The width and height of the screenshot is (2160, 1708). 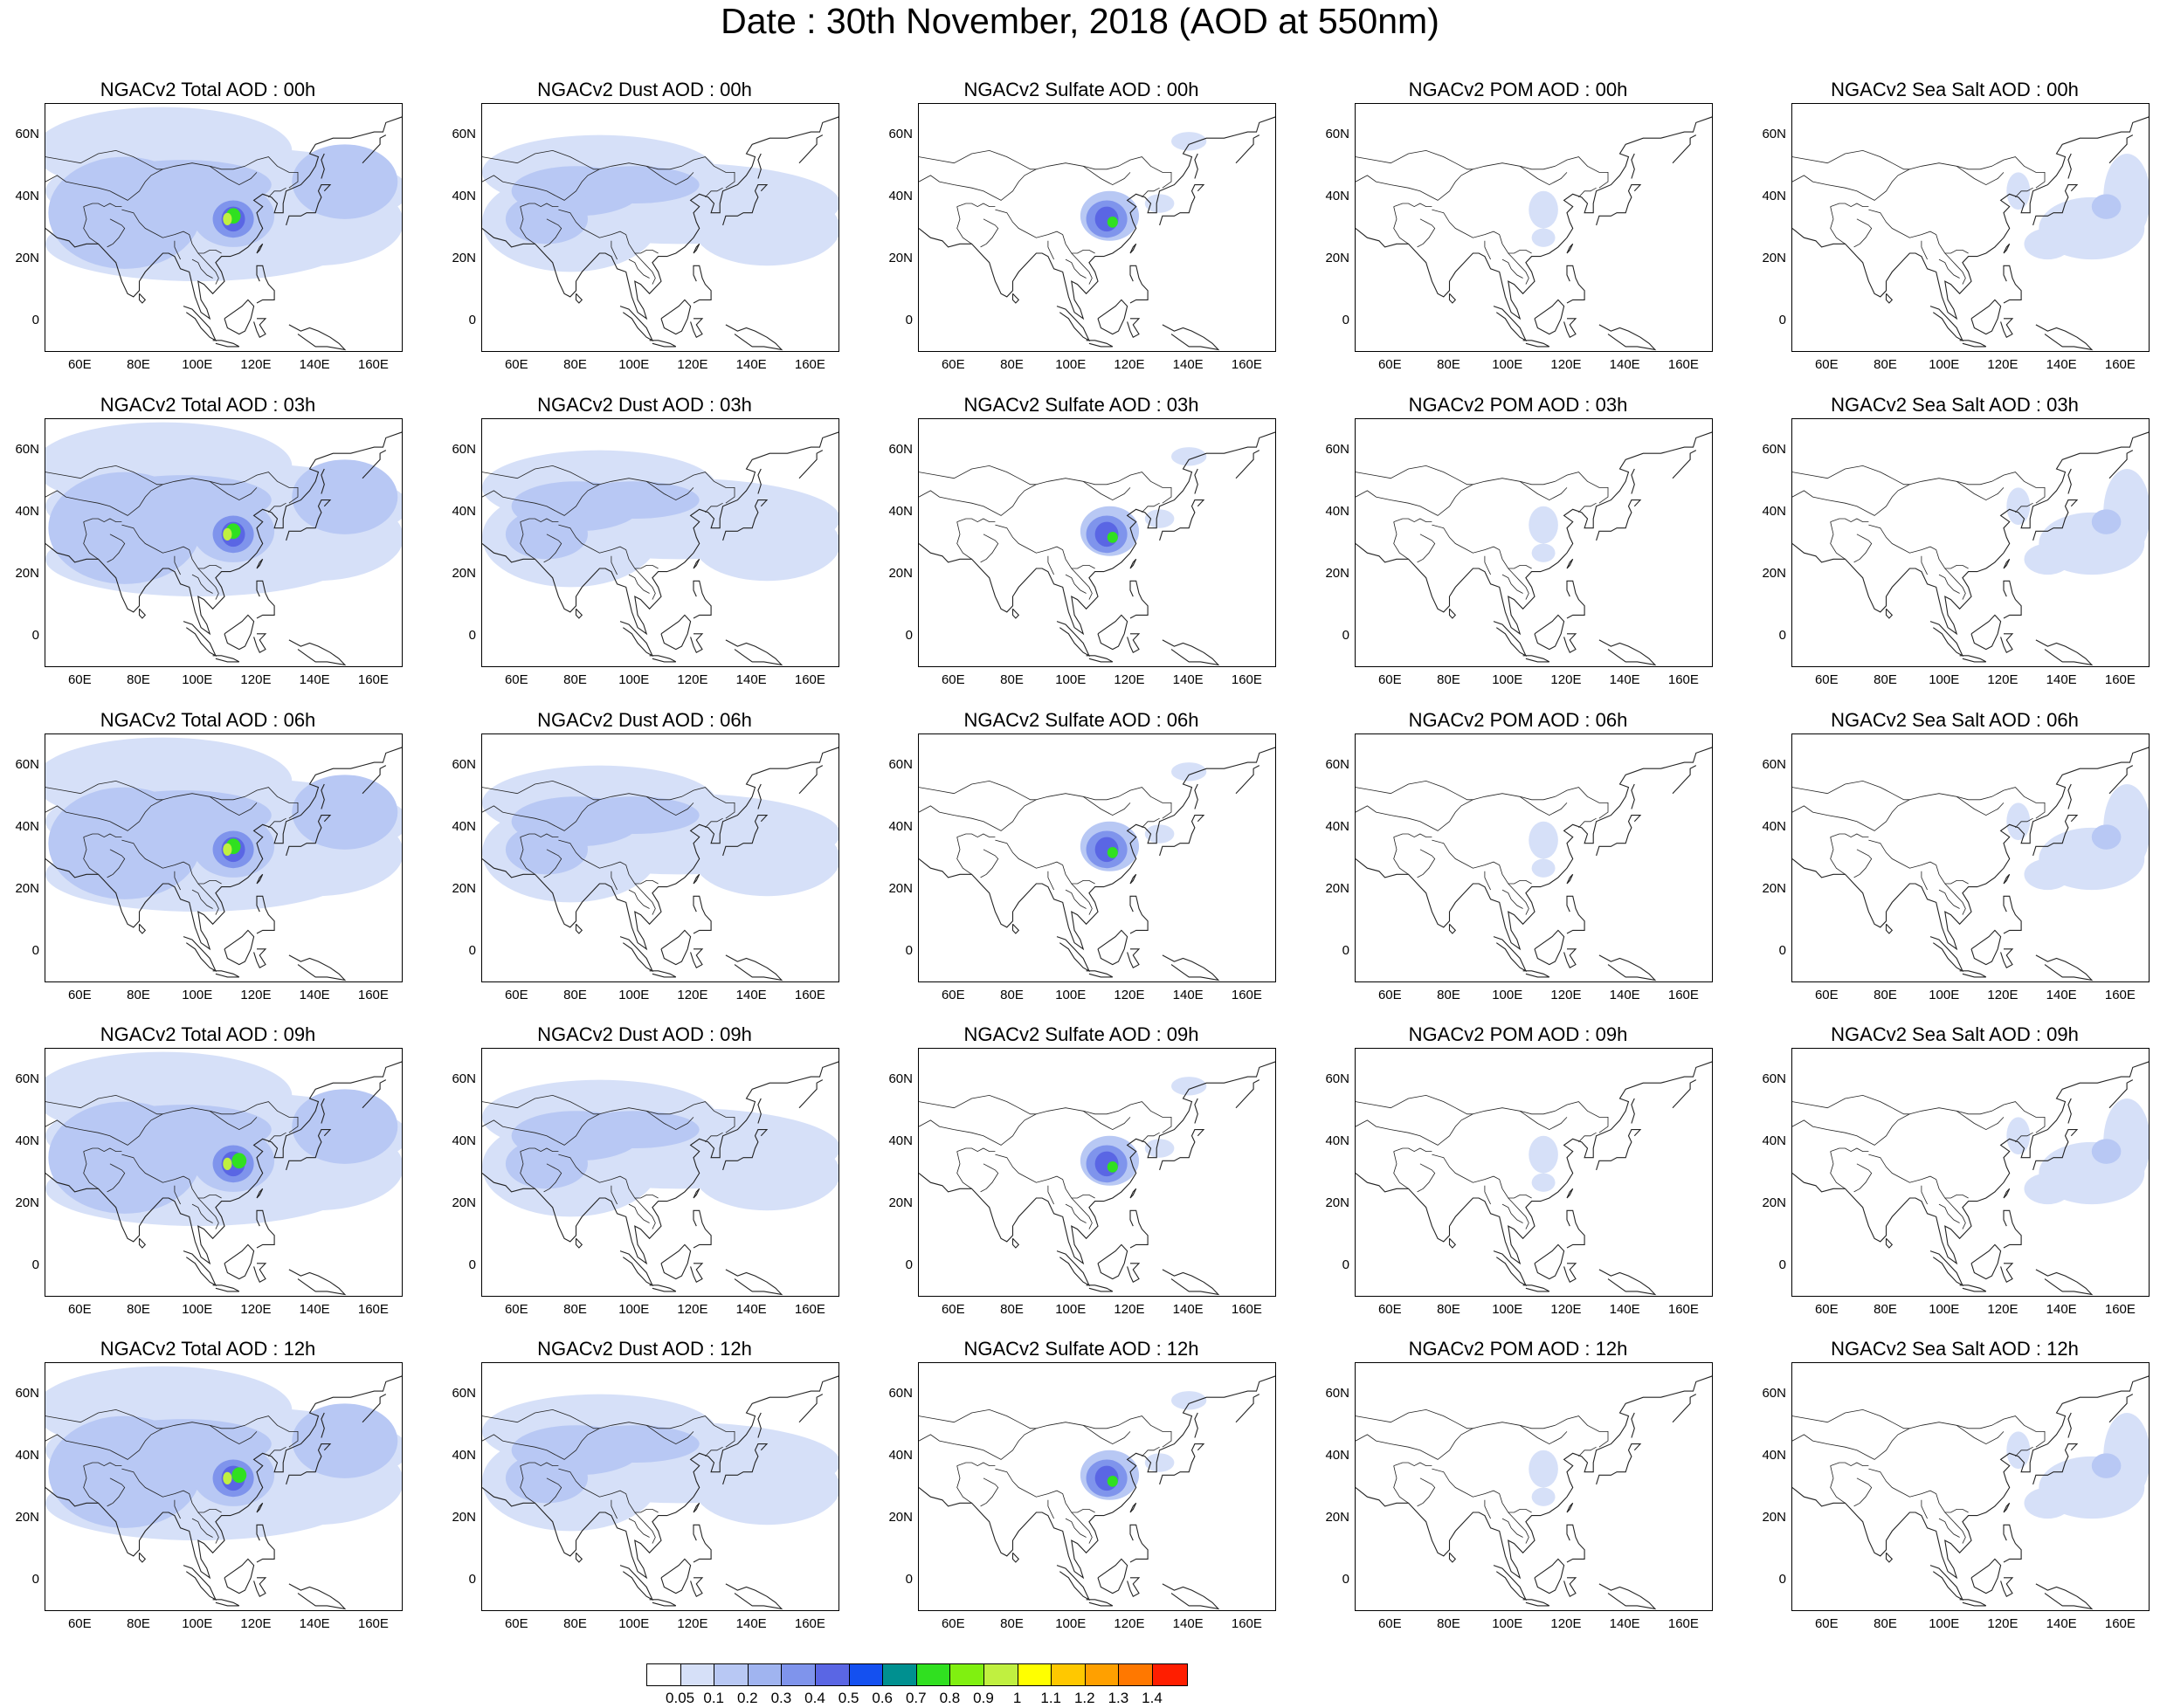 What do you see at coordinates (644, 720) in the screenshot?
I see `panel-title: NGACv2 Dust AOD : 06h` at bounding box center [644, 720].